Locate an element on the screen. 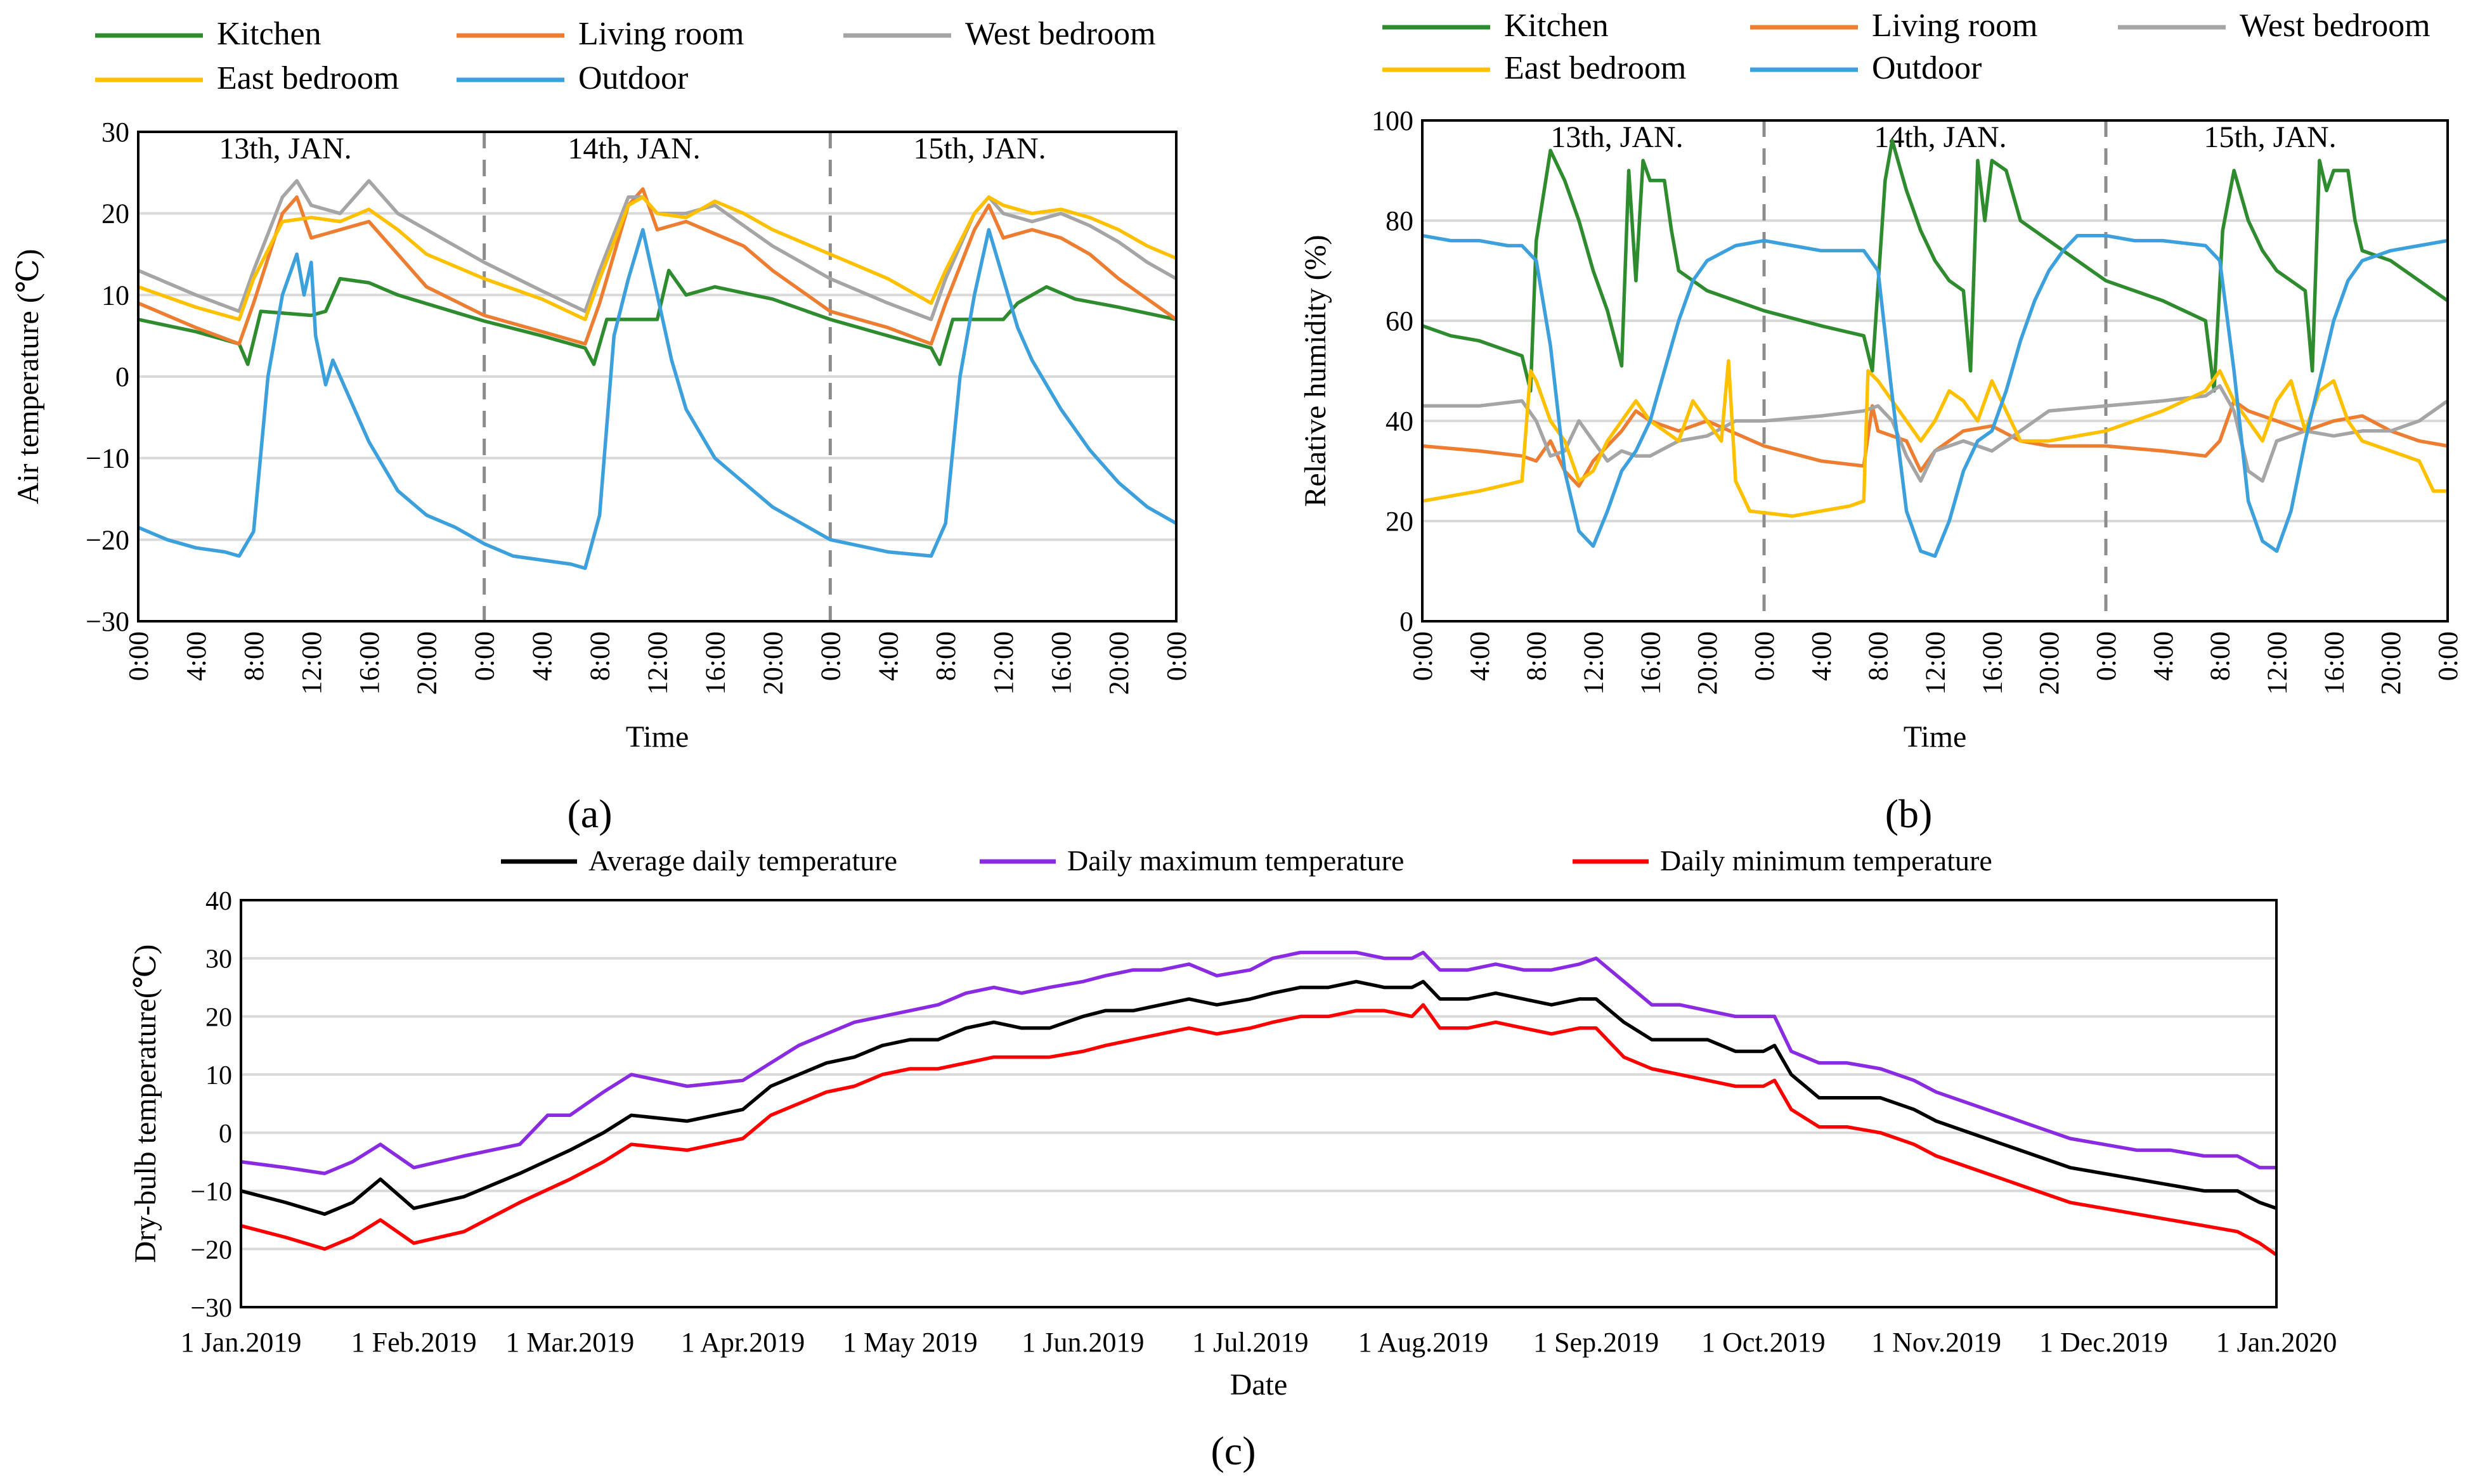  y-tick-label: 60 is located at coordinates (1399, 322).